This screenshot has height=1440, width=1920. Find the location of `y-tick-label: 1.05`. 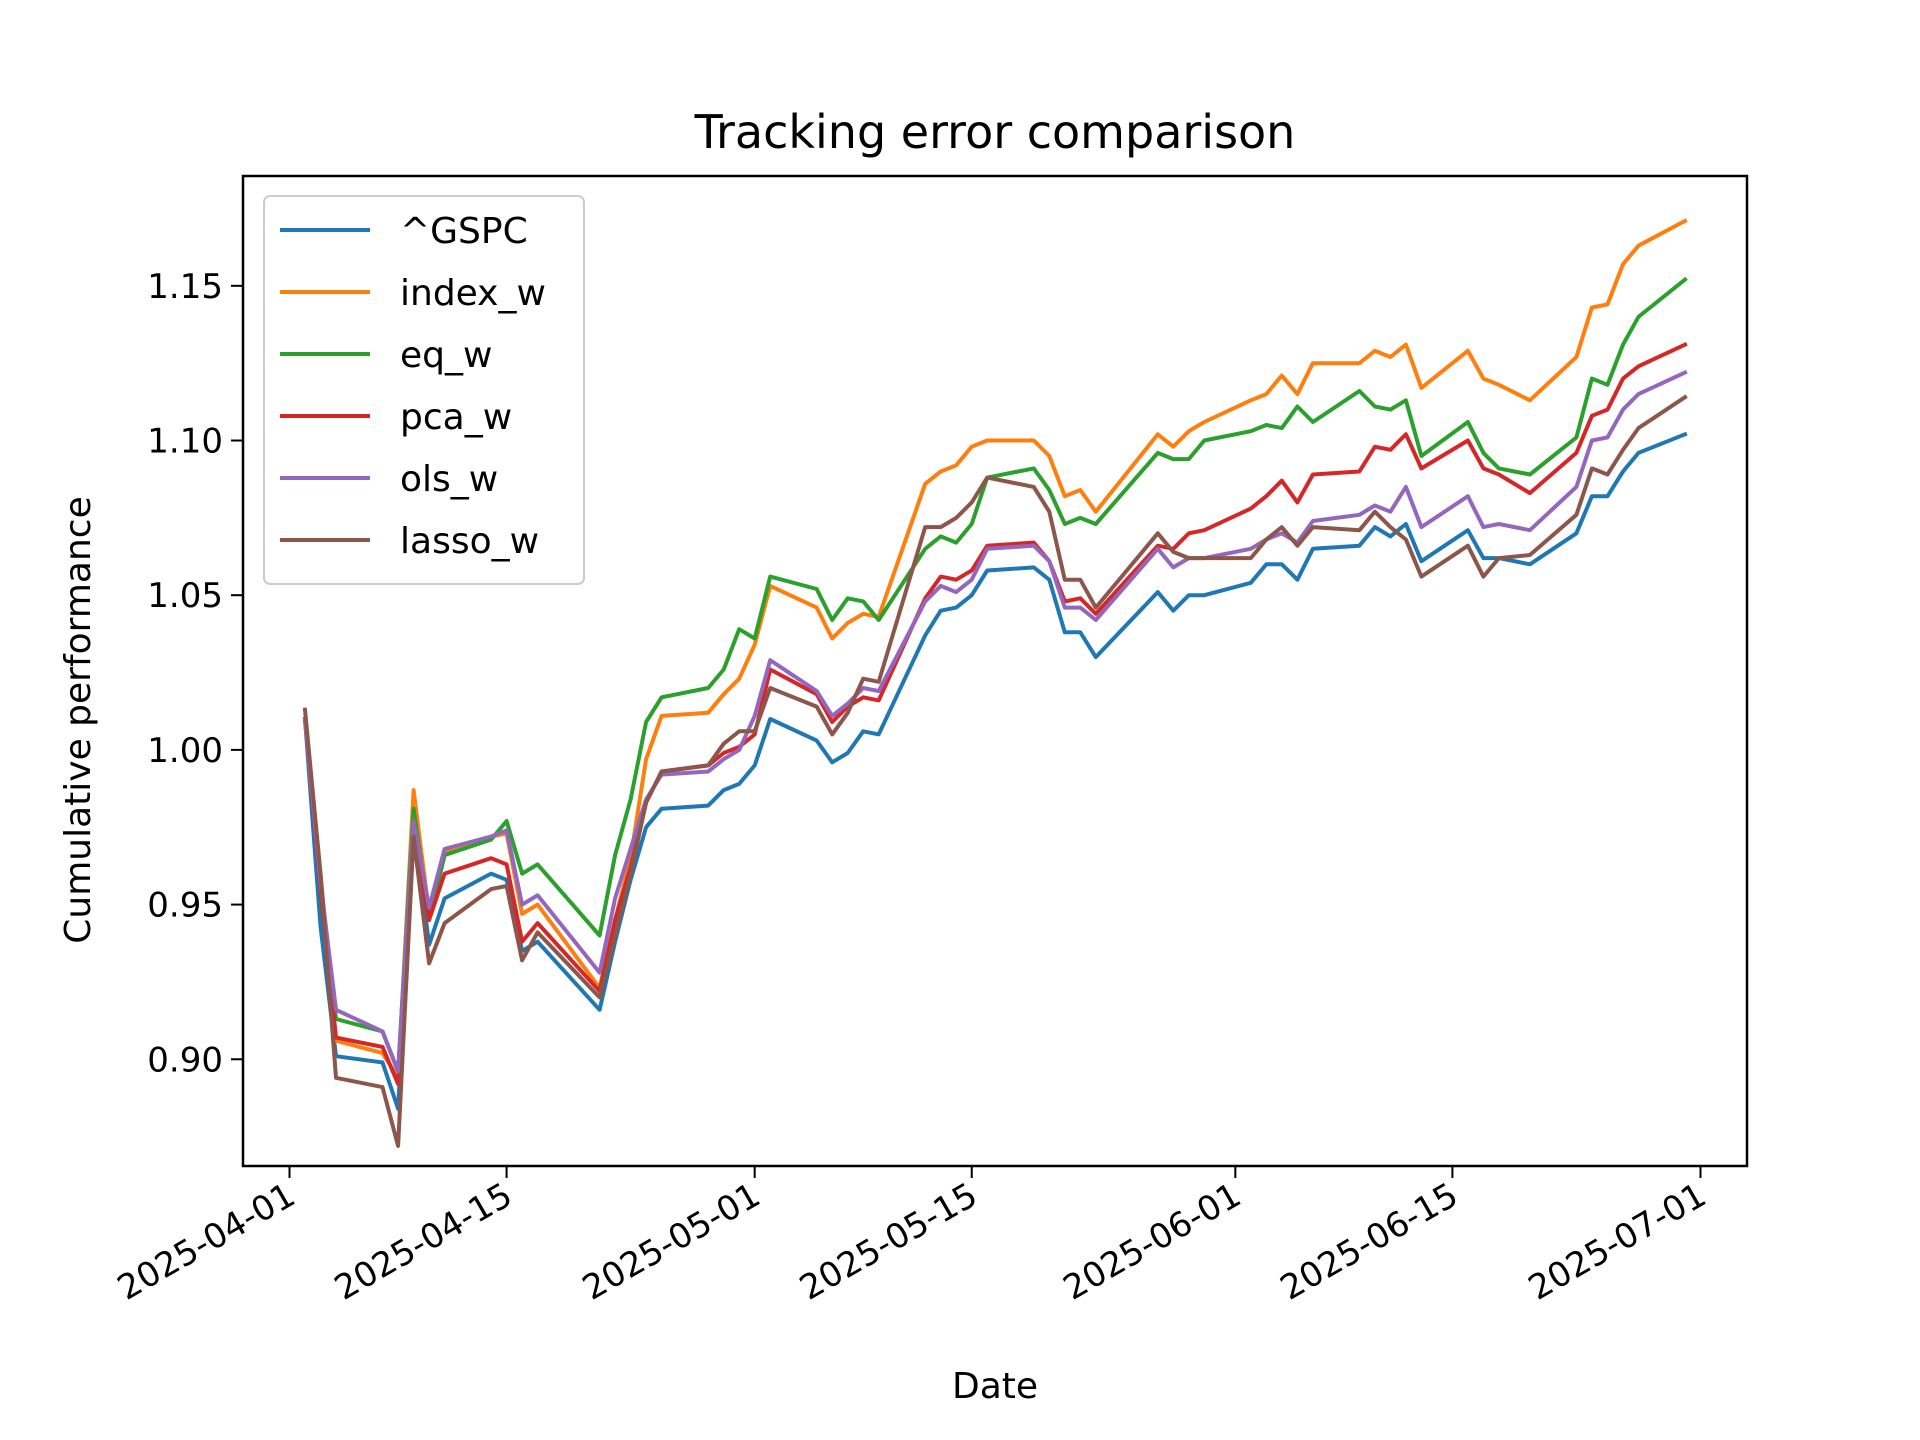

y-tick-label: 1.05 is located at coordinates (185, 596).